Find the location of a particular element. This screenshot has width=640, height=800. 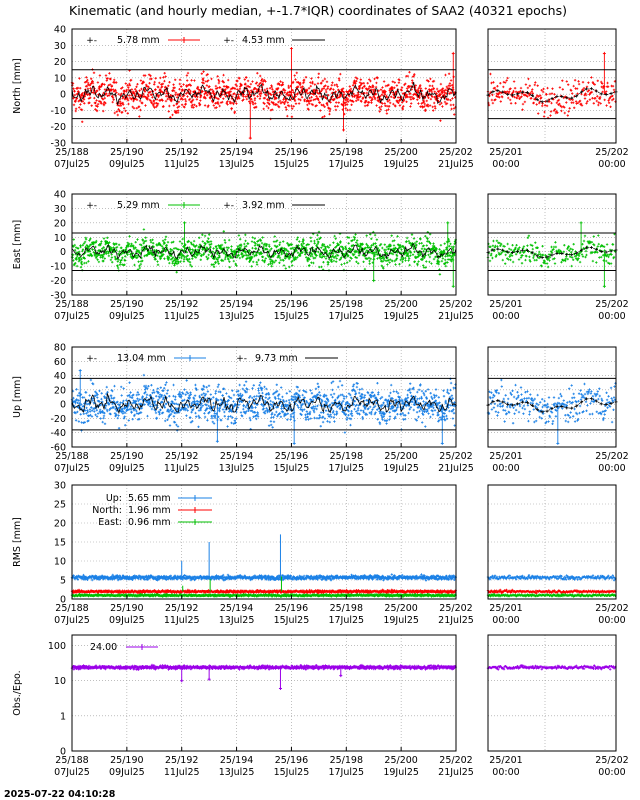

y-tick-label: 5 is located at coordinates (63, 581).